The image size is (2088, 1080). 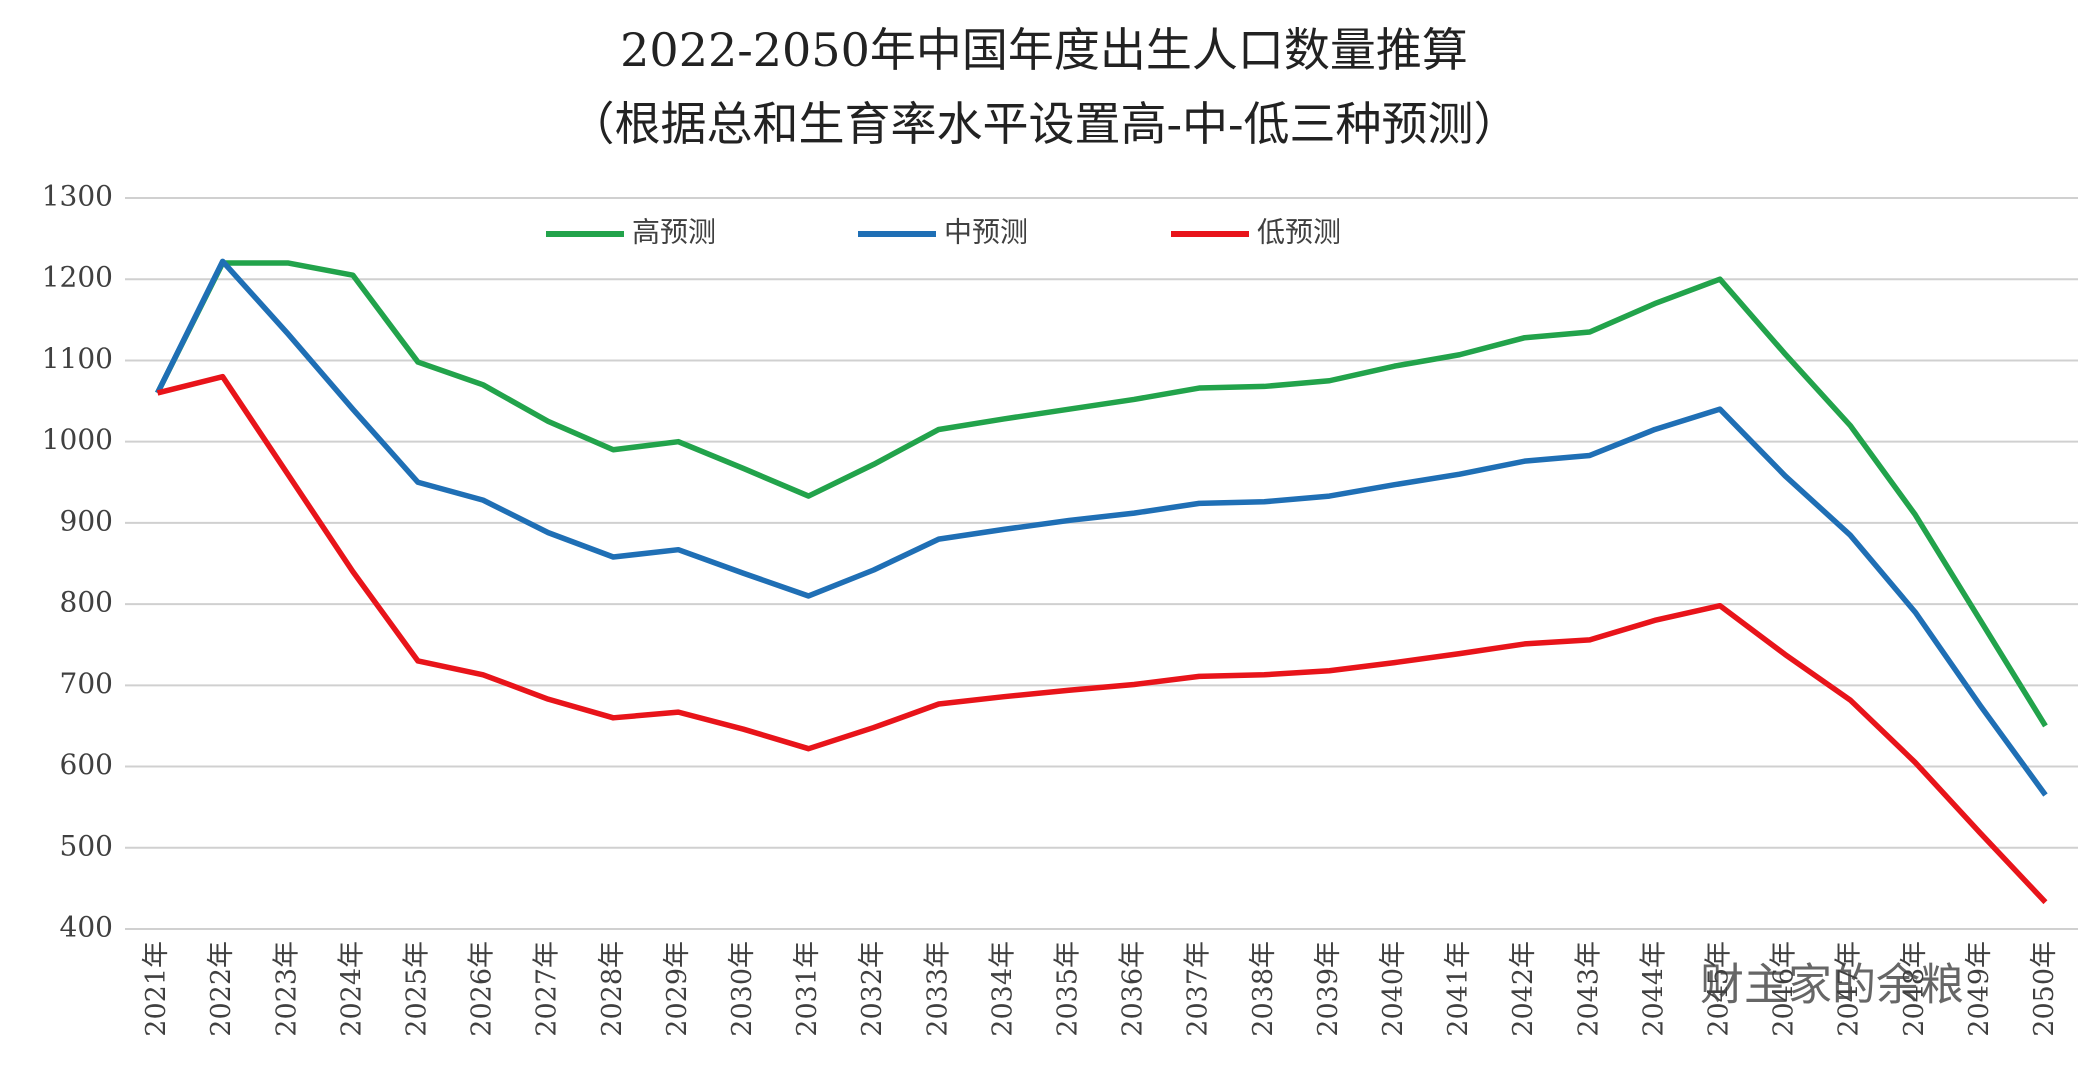 I want to click on x-tick-label: 2032年, so click(x=872, y=989).